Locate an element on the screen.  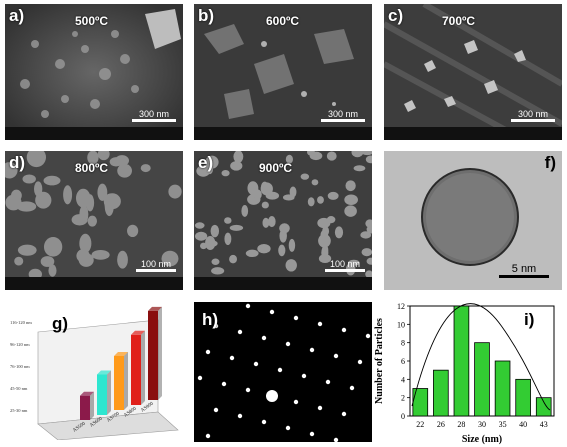
axis-tick-label: 76-100 nm is located at coordinates (20, 366).